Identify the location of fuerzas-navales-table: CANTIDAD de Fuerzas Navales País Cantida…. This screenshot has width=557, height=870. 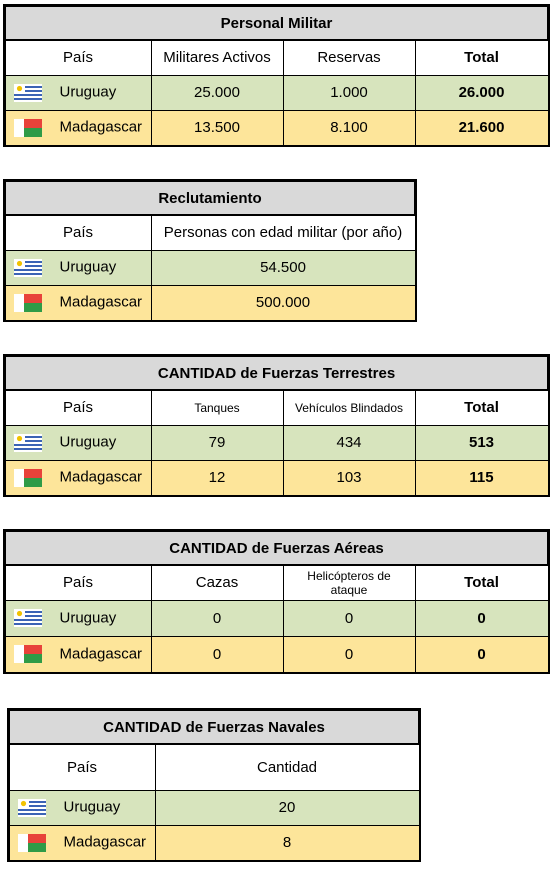
(214, 785).